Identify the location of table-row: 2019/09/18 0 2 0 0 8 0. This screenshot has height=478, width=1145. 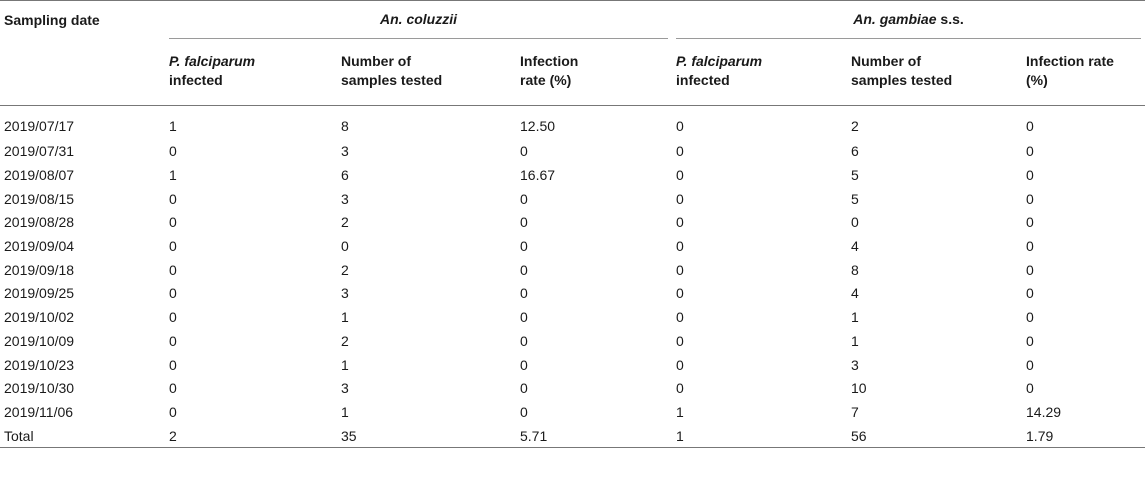
(572, 270).